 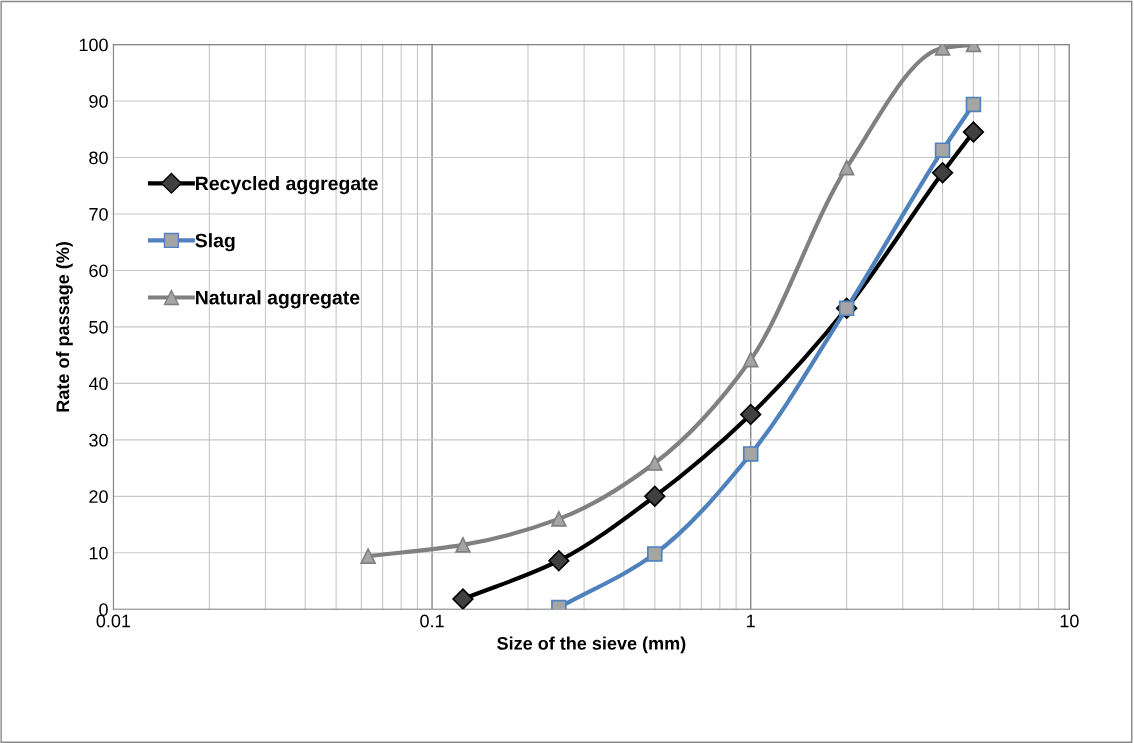 I want to click on y-tick-label: 30, so click(x=98, y=440).